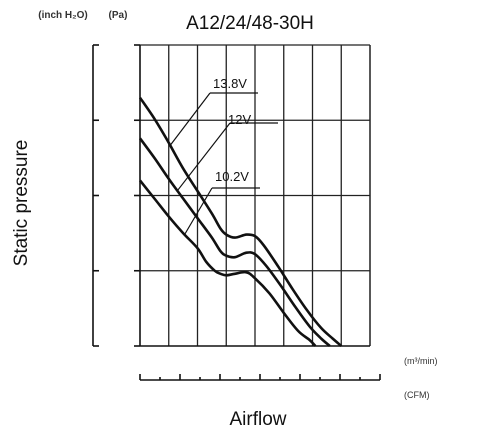  Describe the element at coordinates (260, 377) in the screenshot. I see `x-axes` at that location.